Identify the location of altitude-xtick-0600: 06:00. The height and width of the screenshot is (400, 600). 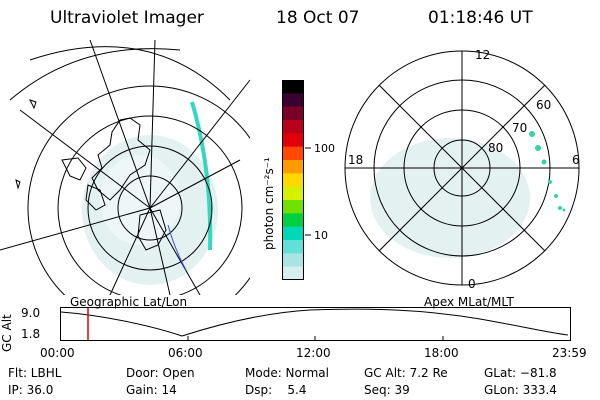
(185, 353).